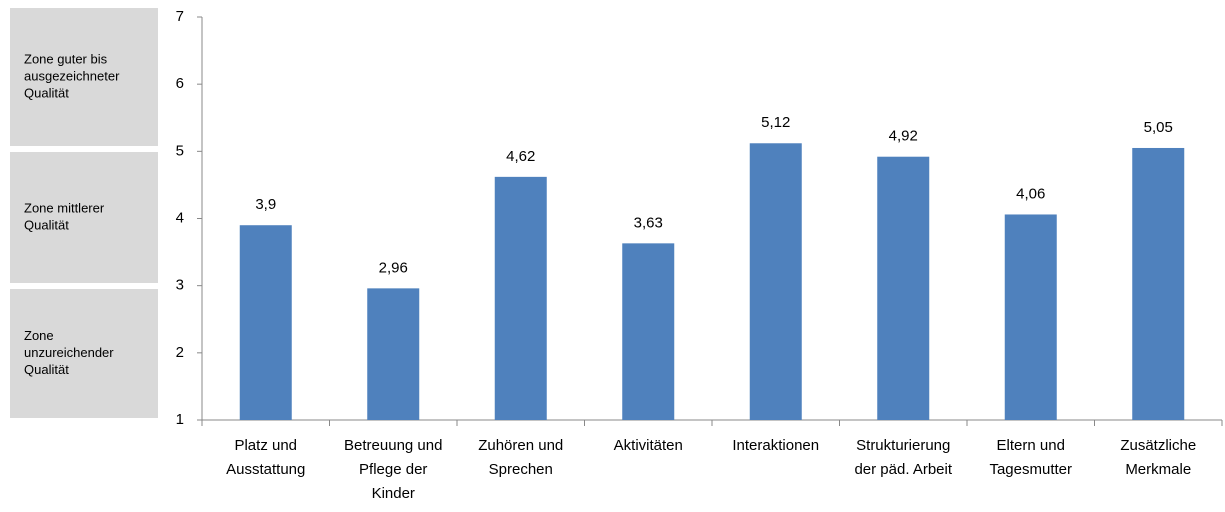 The height and width of the screenshot is (512, 1225). I want to click on x-tick-label: Pflege der, so click(393, 469).